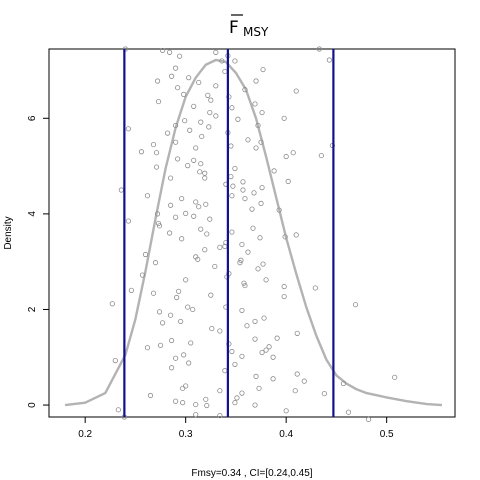 This screenshot has width=480, height=480. What do you see at coordinates (32, 405) in the screenshot?
I see `y-tick-label: 0` at bounding box center [32, 405].